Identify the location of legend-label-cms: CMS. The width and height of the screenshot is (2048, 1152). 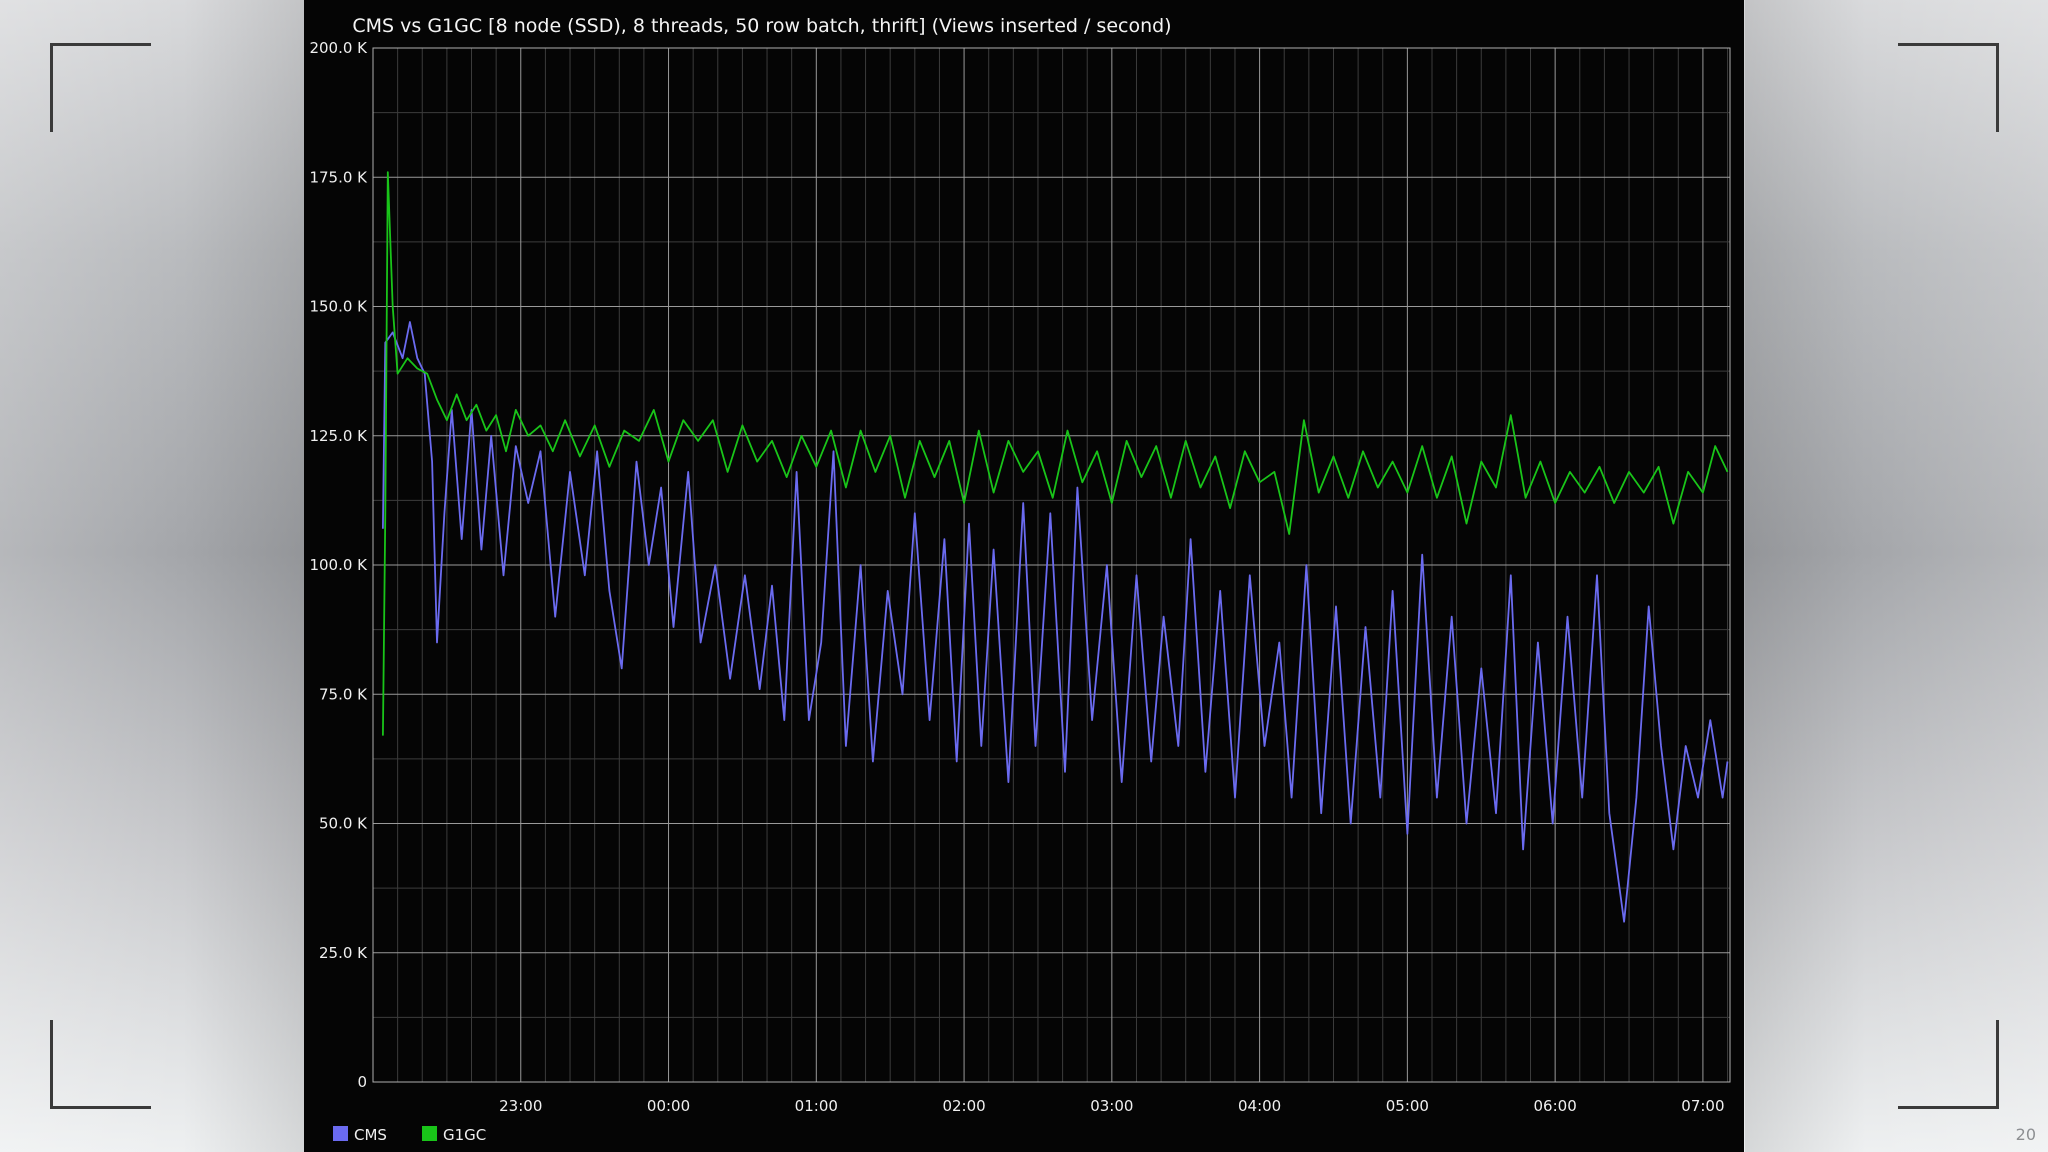
(370, 1135).